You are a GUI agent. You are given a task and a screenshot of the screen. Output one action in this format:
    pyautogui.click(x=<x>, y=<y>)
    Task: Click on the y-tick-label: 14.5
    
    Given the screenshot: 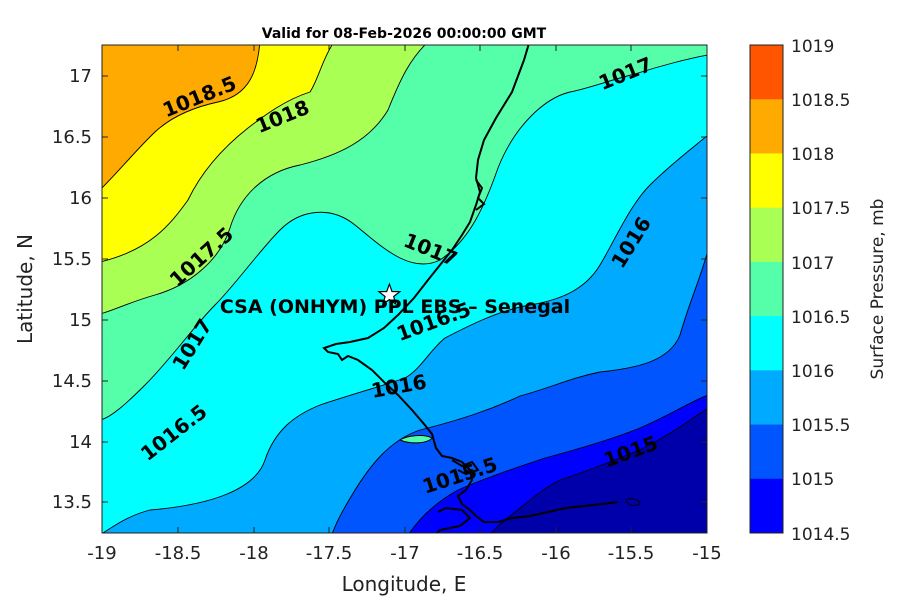 What is the action you would take?
    pyautogui.click(x=72, y=381)
    